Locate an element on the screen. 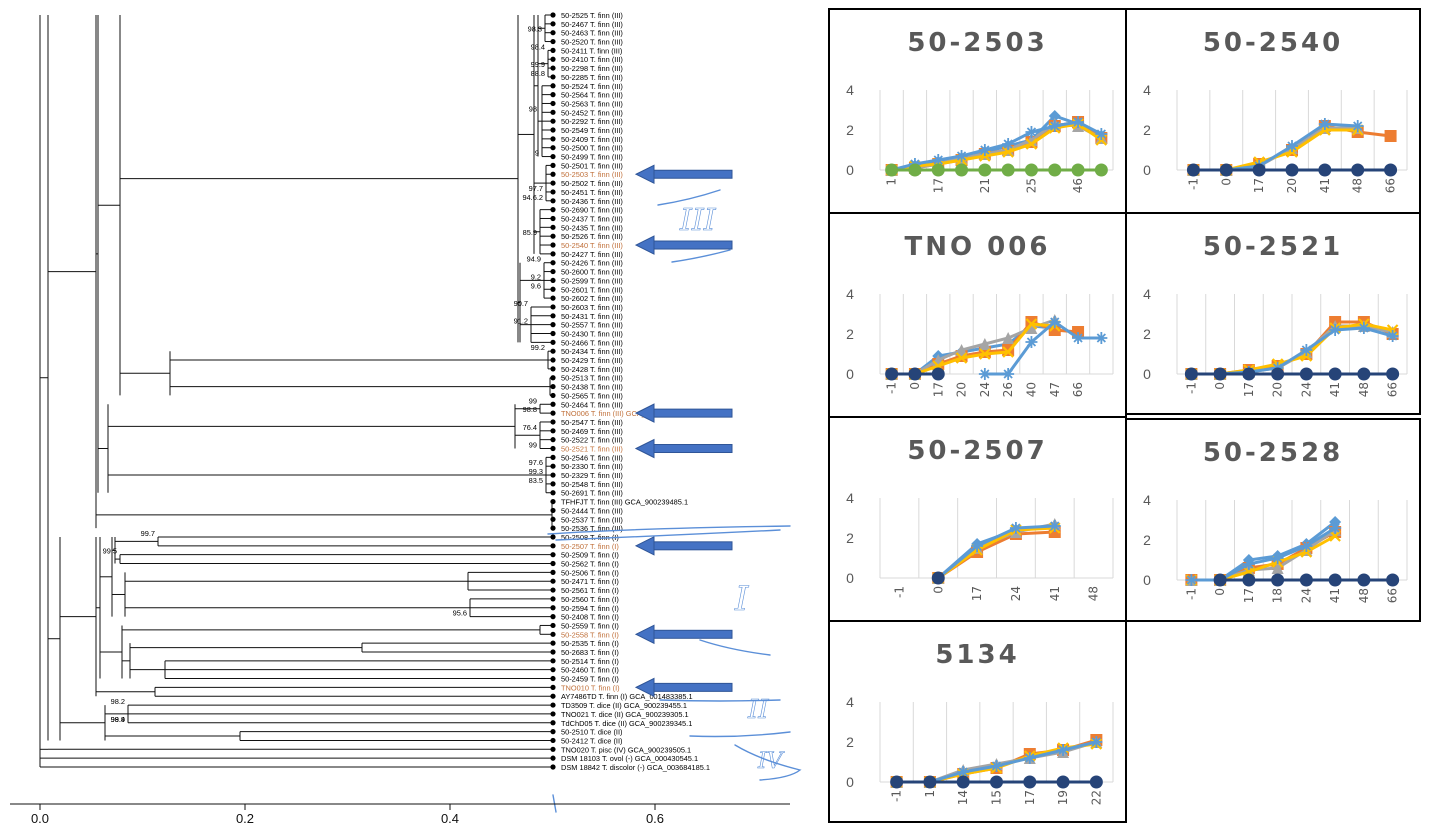 The width and height of the screenshot is (1429, 823). leaf-label: 50-2427 T. finn (III) is located at coordinates (592, 254).